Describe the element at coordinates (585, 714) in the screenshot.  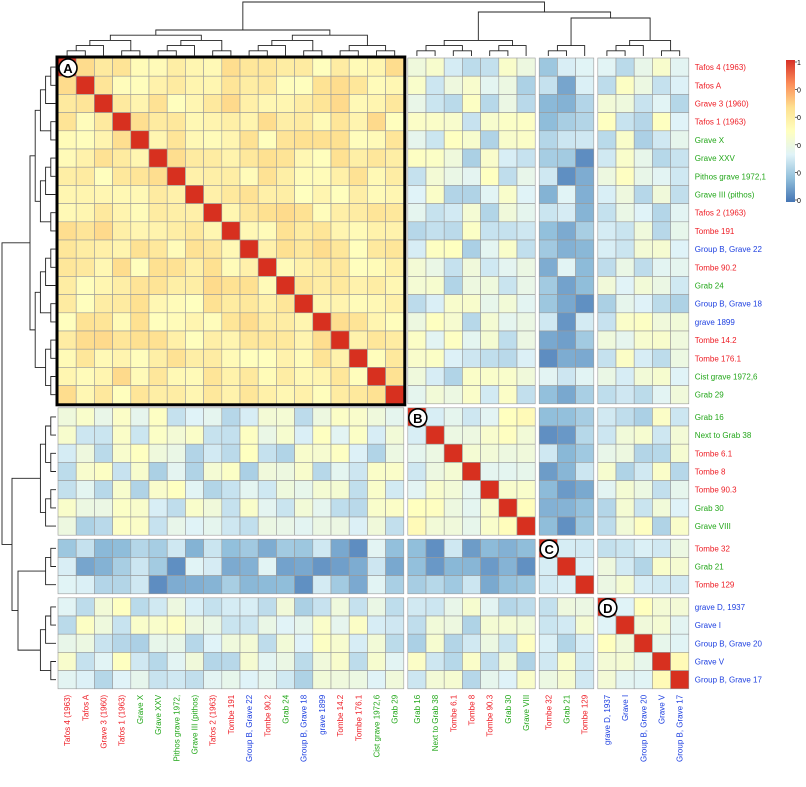
I see `column-label: Tombe 129` at that location.